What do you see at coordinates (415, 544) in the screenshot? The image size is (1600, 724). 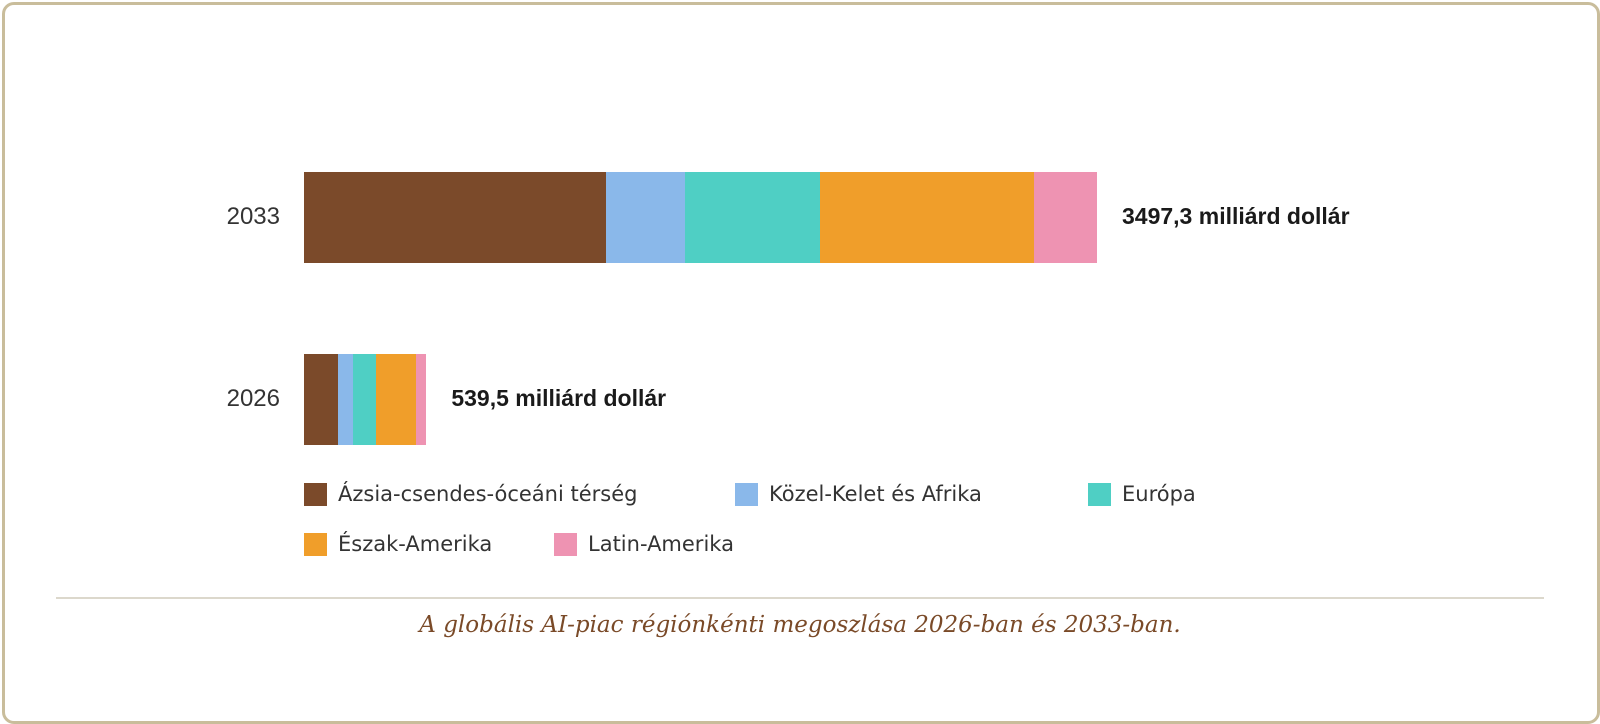 I see `legend-label: Észak-Amerika` at bounding box center [415, 544].